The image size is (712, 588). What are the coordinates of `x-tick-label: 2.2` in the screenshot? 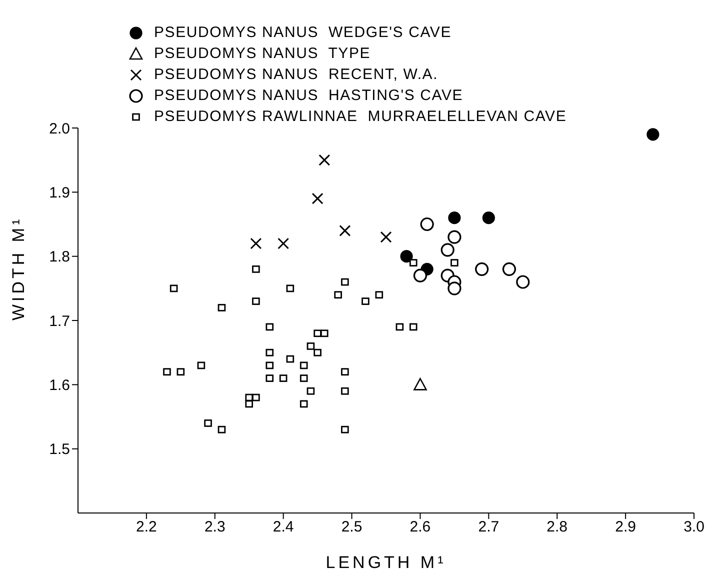 It's located at (146, 527).